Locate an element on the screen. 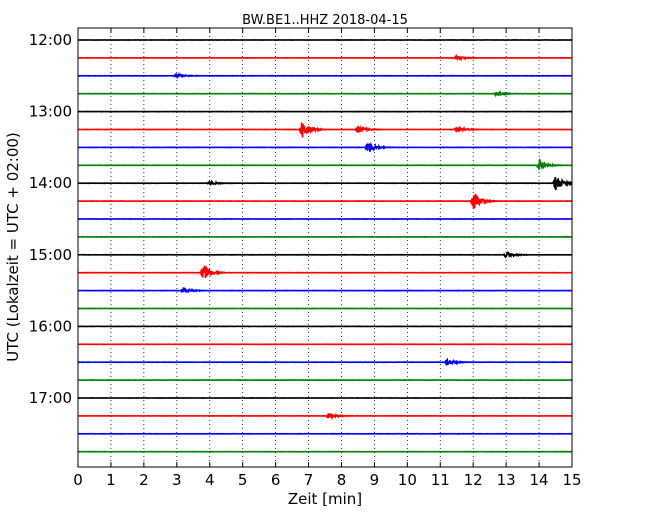 This screenshot has height=520, width=650. x-tick-label: 12 is located at coordinates (473, 480).